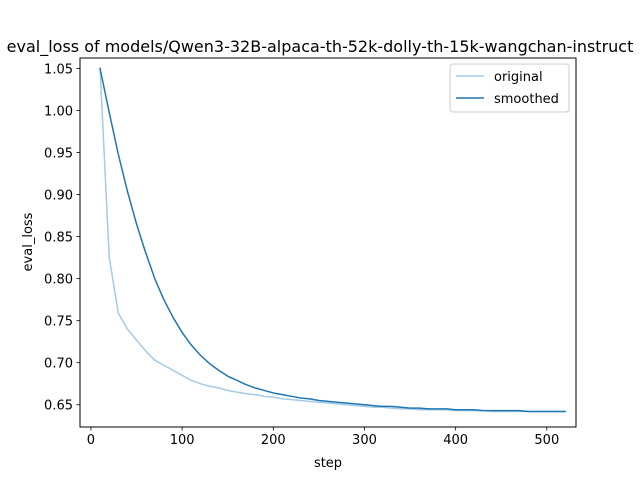  What do you see at coordinates (273, 440) in the screenshot?
I see `x-tick-label: 200` at bounding box center [273, 440].